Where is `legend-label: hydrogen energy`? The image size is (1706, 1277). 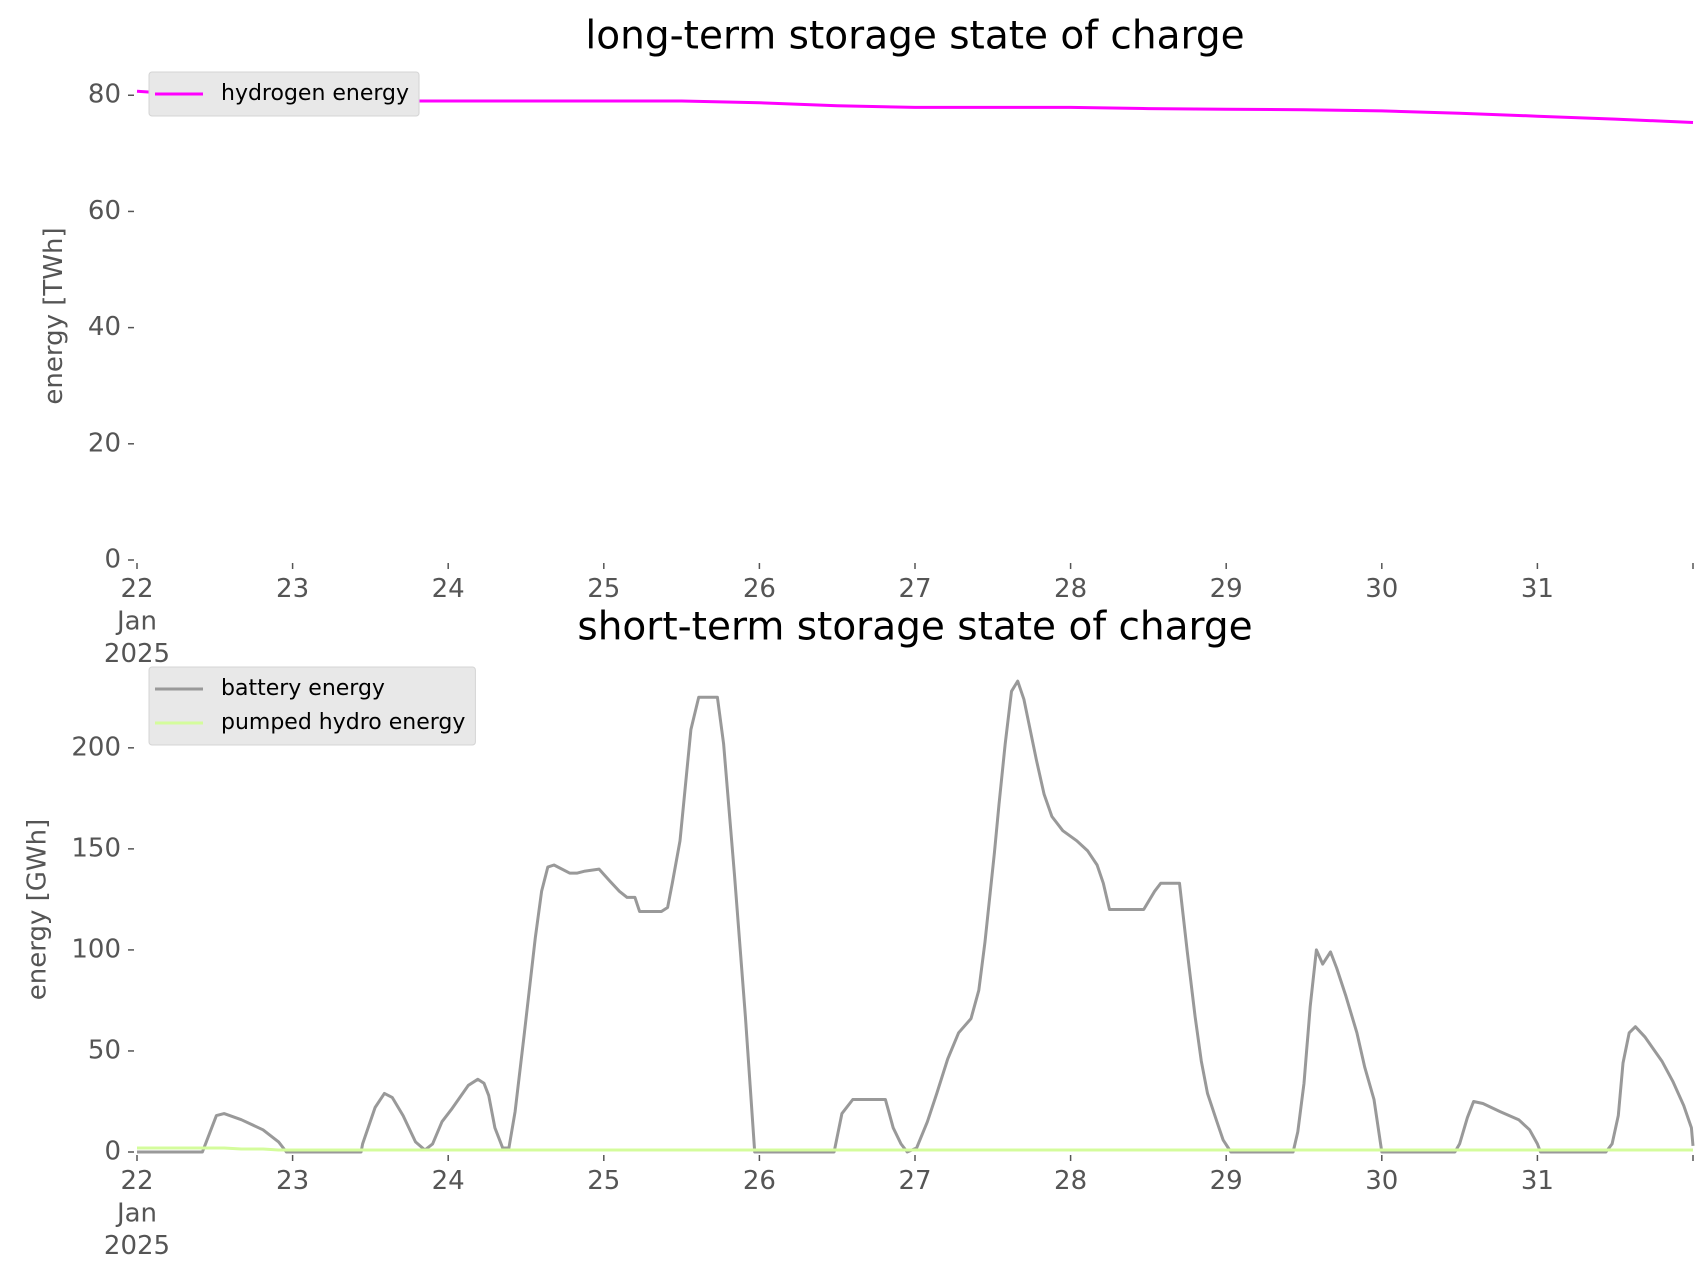 legend-label: hydrogen energy is located at coordinates (315, 93).